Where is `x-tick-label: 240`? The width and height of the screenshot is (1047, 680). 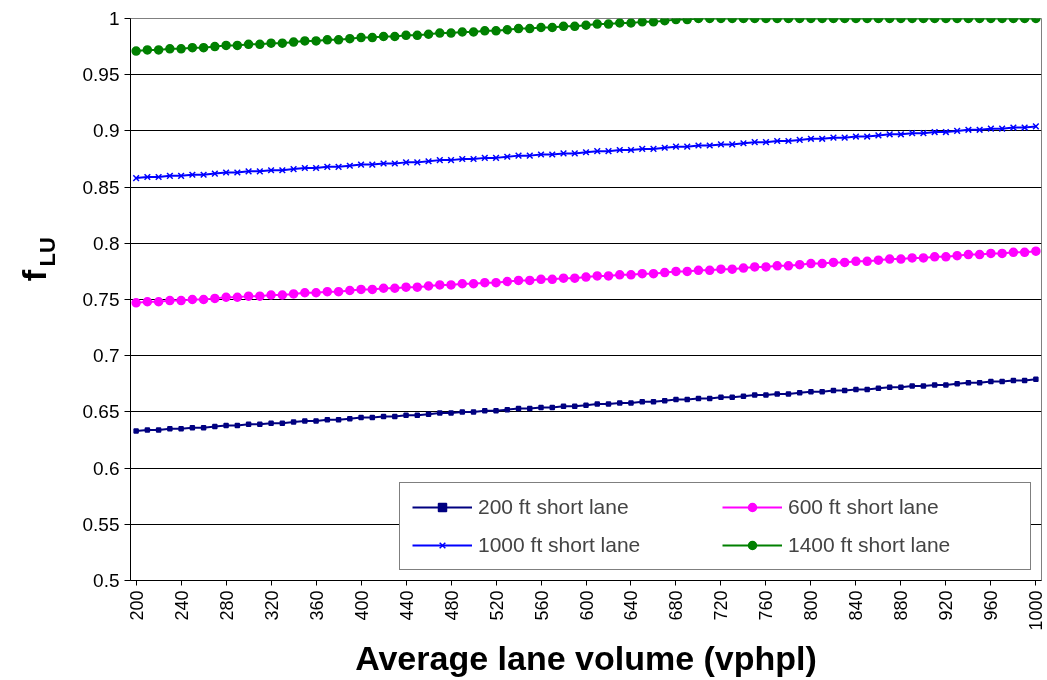 x-tick-label: 240 is located at coordinates (181, 605).